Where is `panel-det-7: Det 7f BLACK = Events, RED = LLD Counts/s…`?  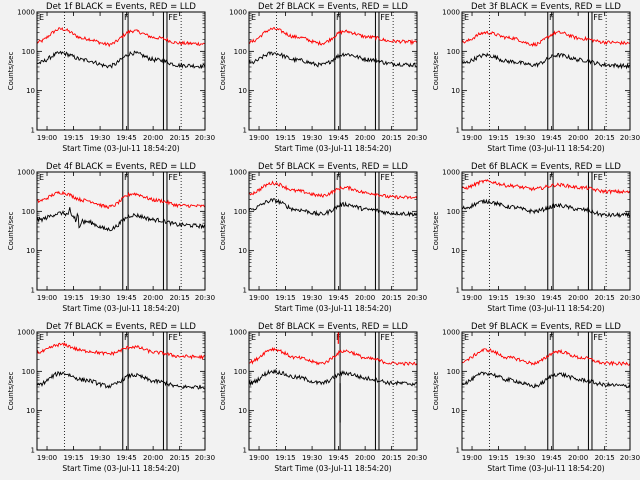 panel-det-7: Det 7f BLACK = Events, RED = LLD Counts/s… is located at coordinates (111, 397).